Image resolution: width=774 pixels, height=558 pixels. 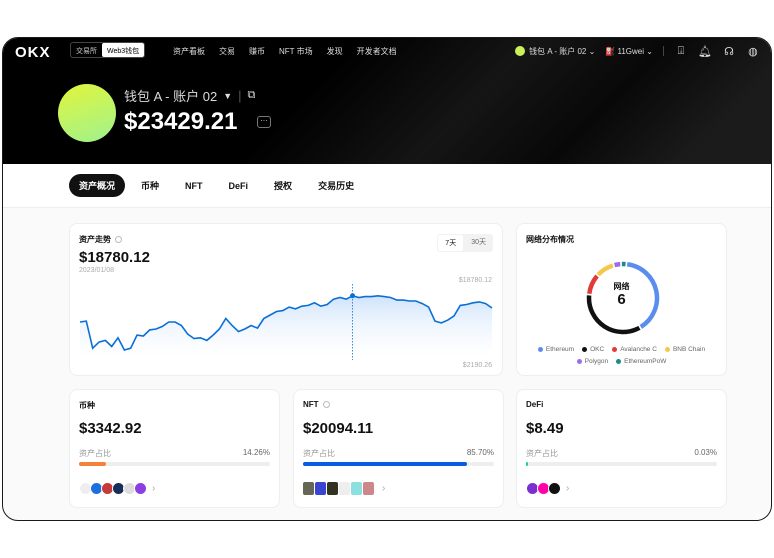 I want to click on donut-slice-bnb-chain, so click(x=605, y=270).